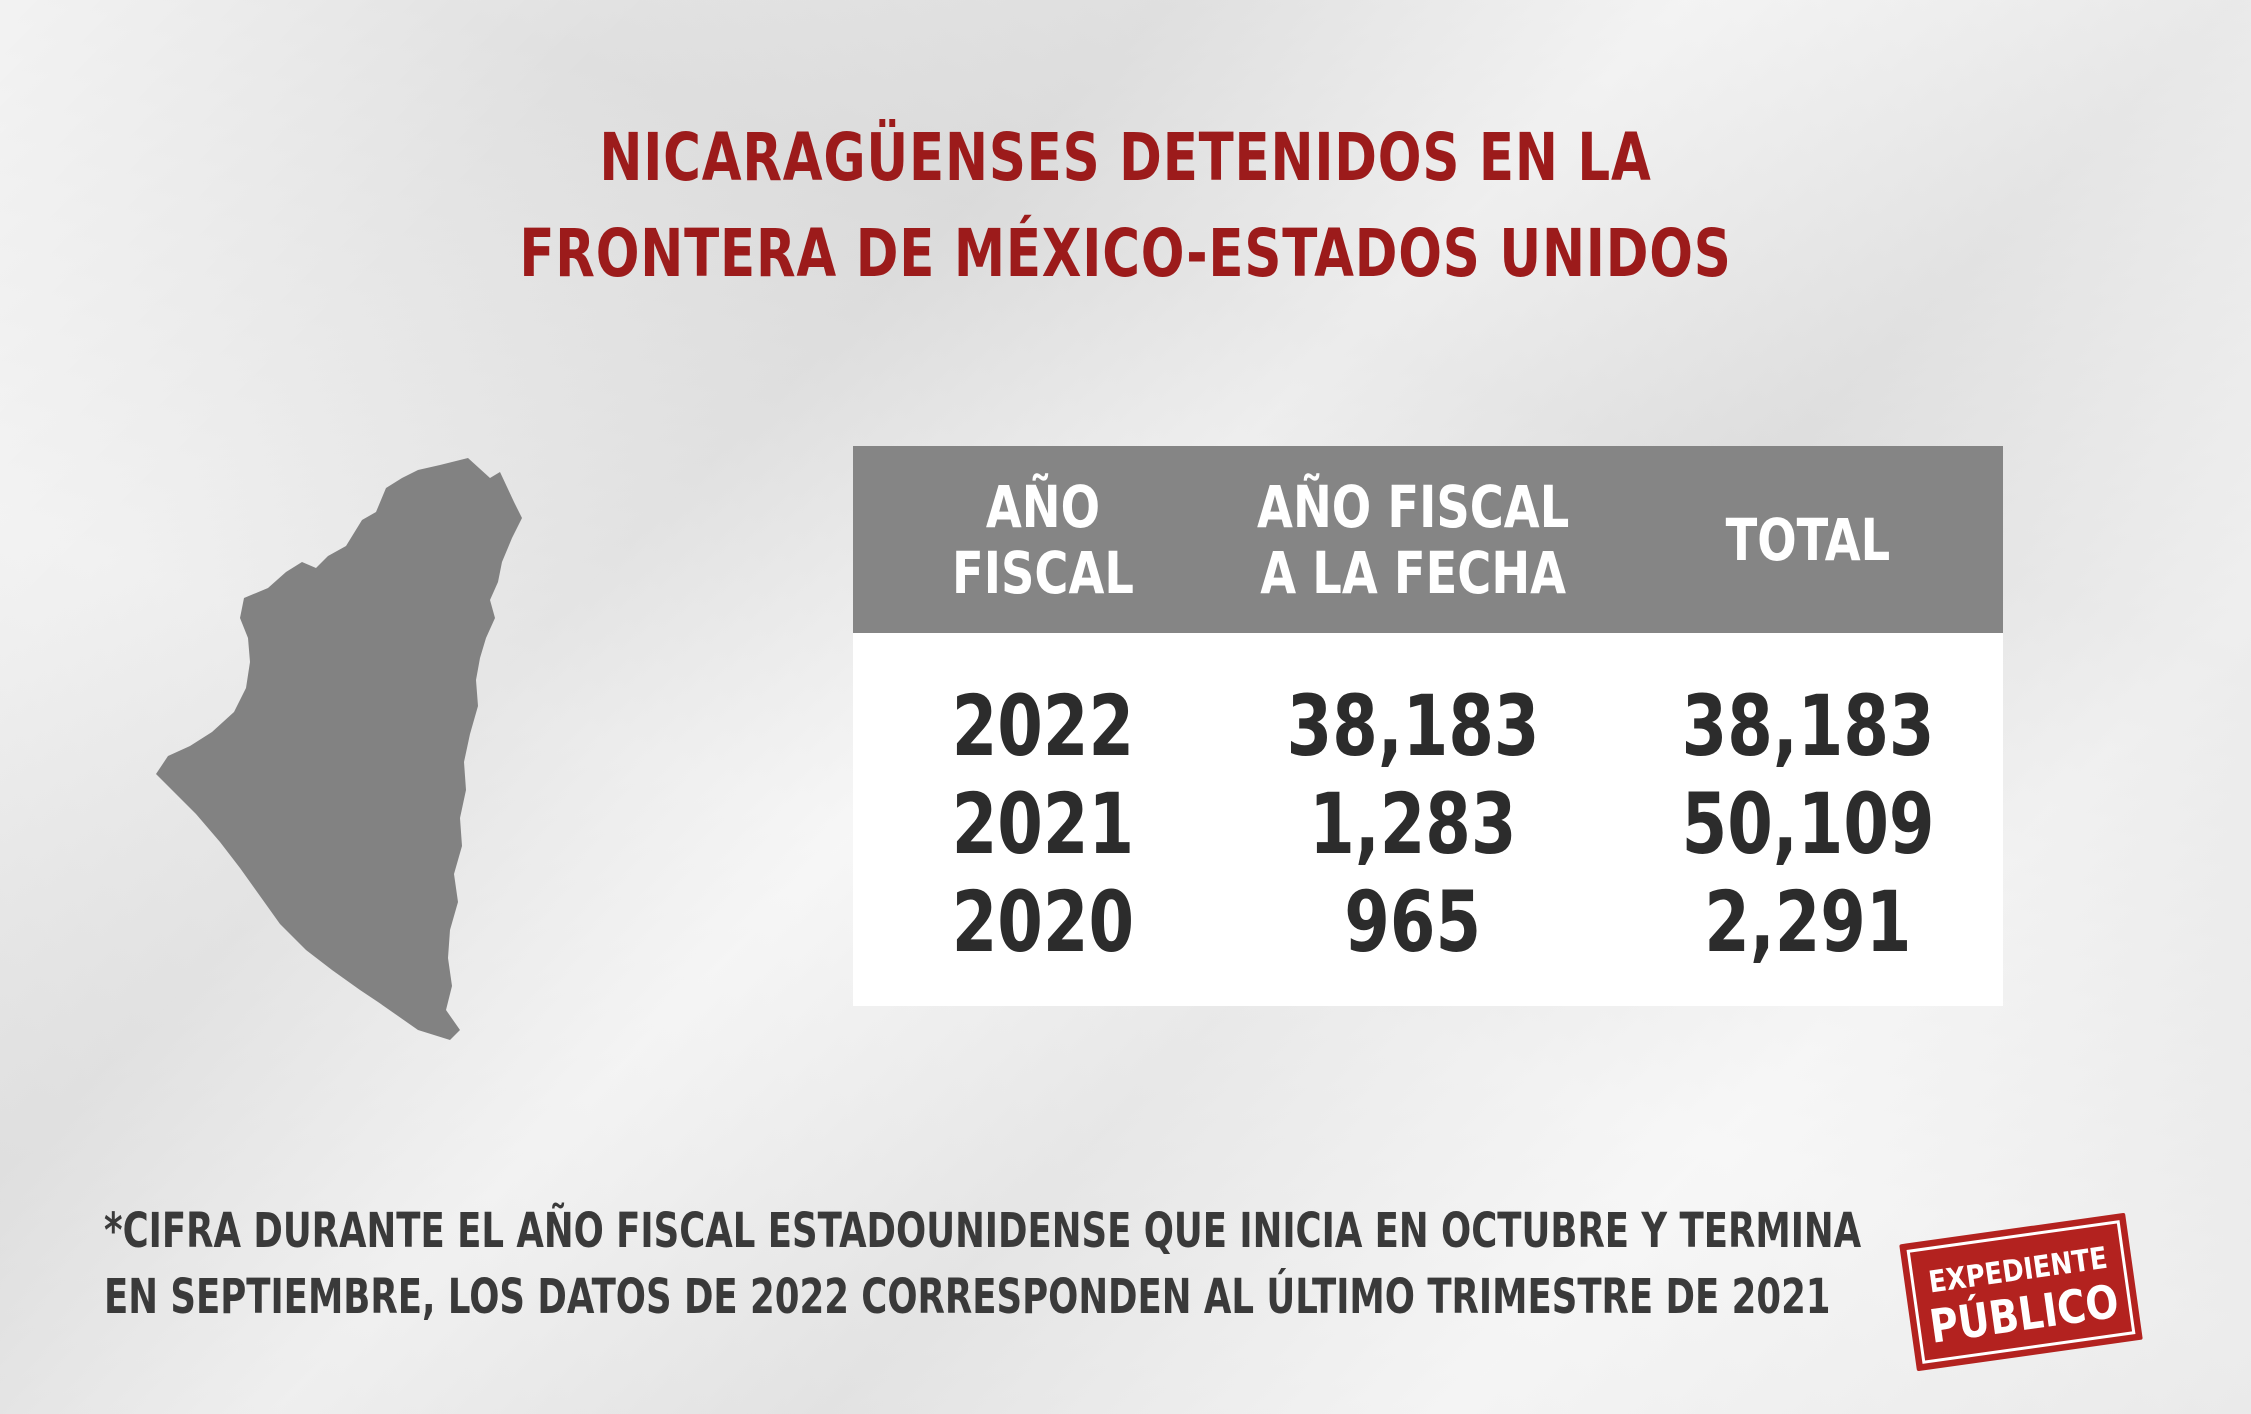 The width and height of the screenshot is (2251, 1414). I want to click on cell-year: 2021, so click(1043, 824).